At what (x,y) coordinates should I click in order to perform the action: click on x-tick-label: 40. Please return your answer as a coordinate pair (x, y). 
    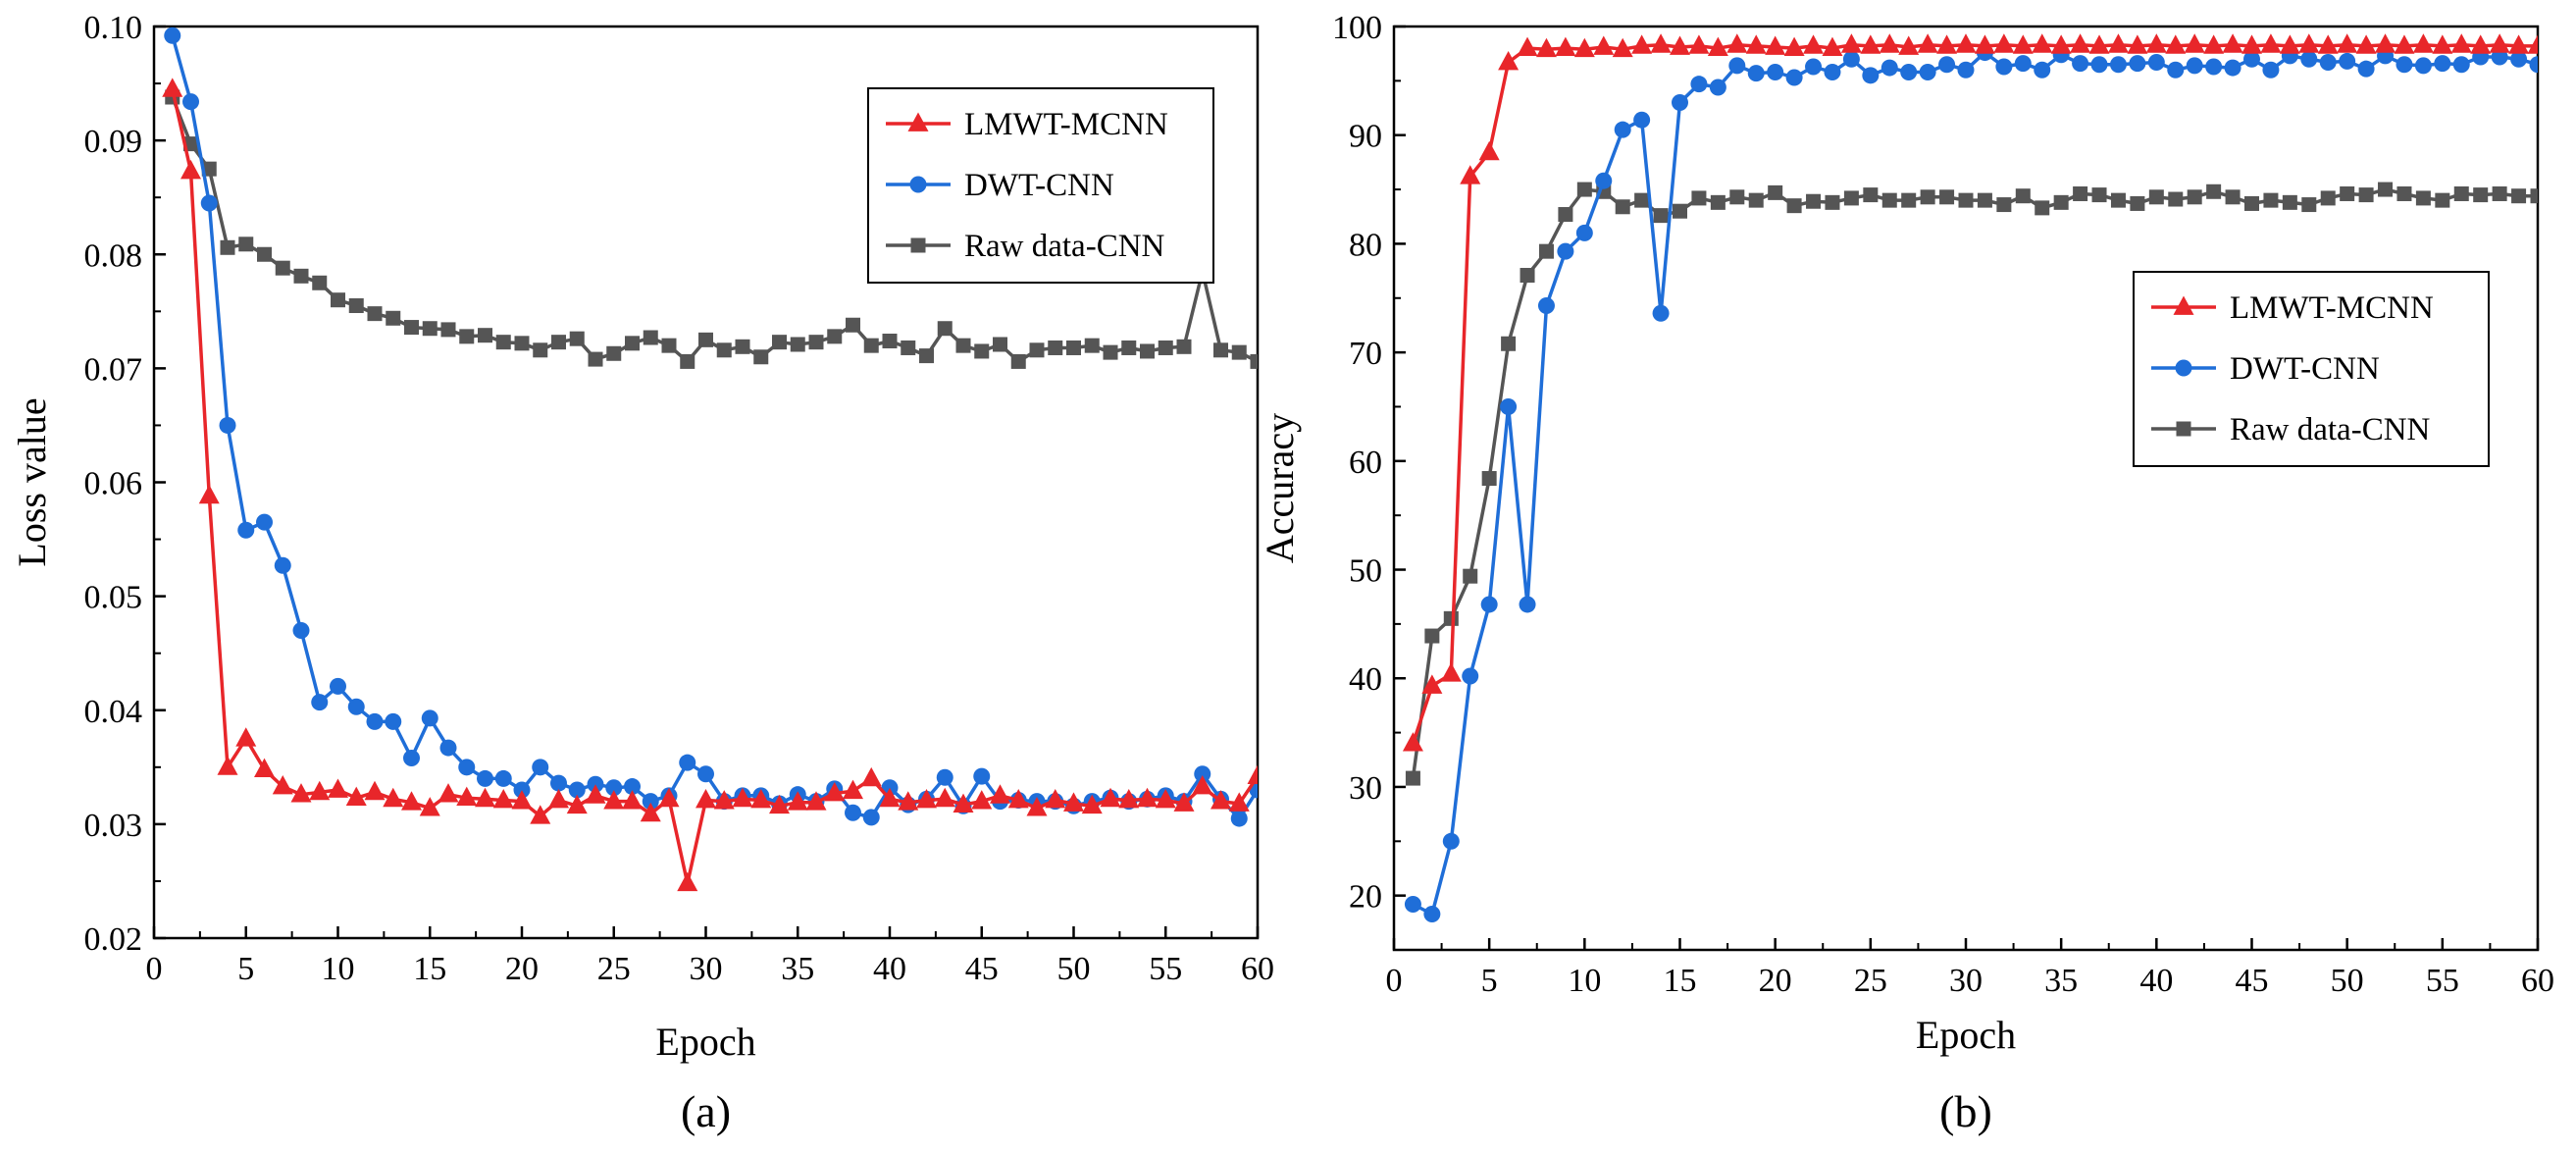
    Looking at the image, I should click on (2156, 981).